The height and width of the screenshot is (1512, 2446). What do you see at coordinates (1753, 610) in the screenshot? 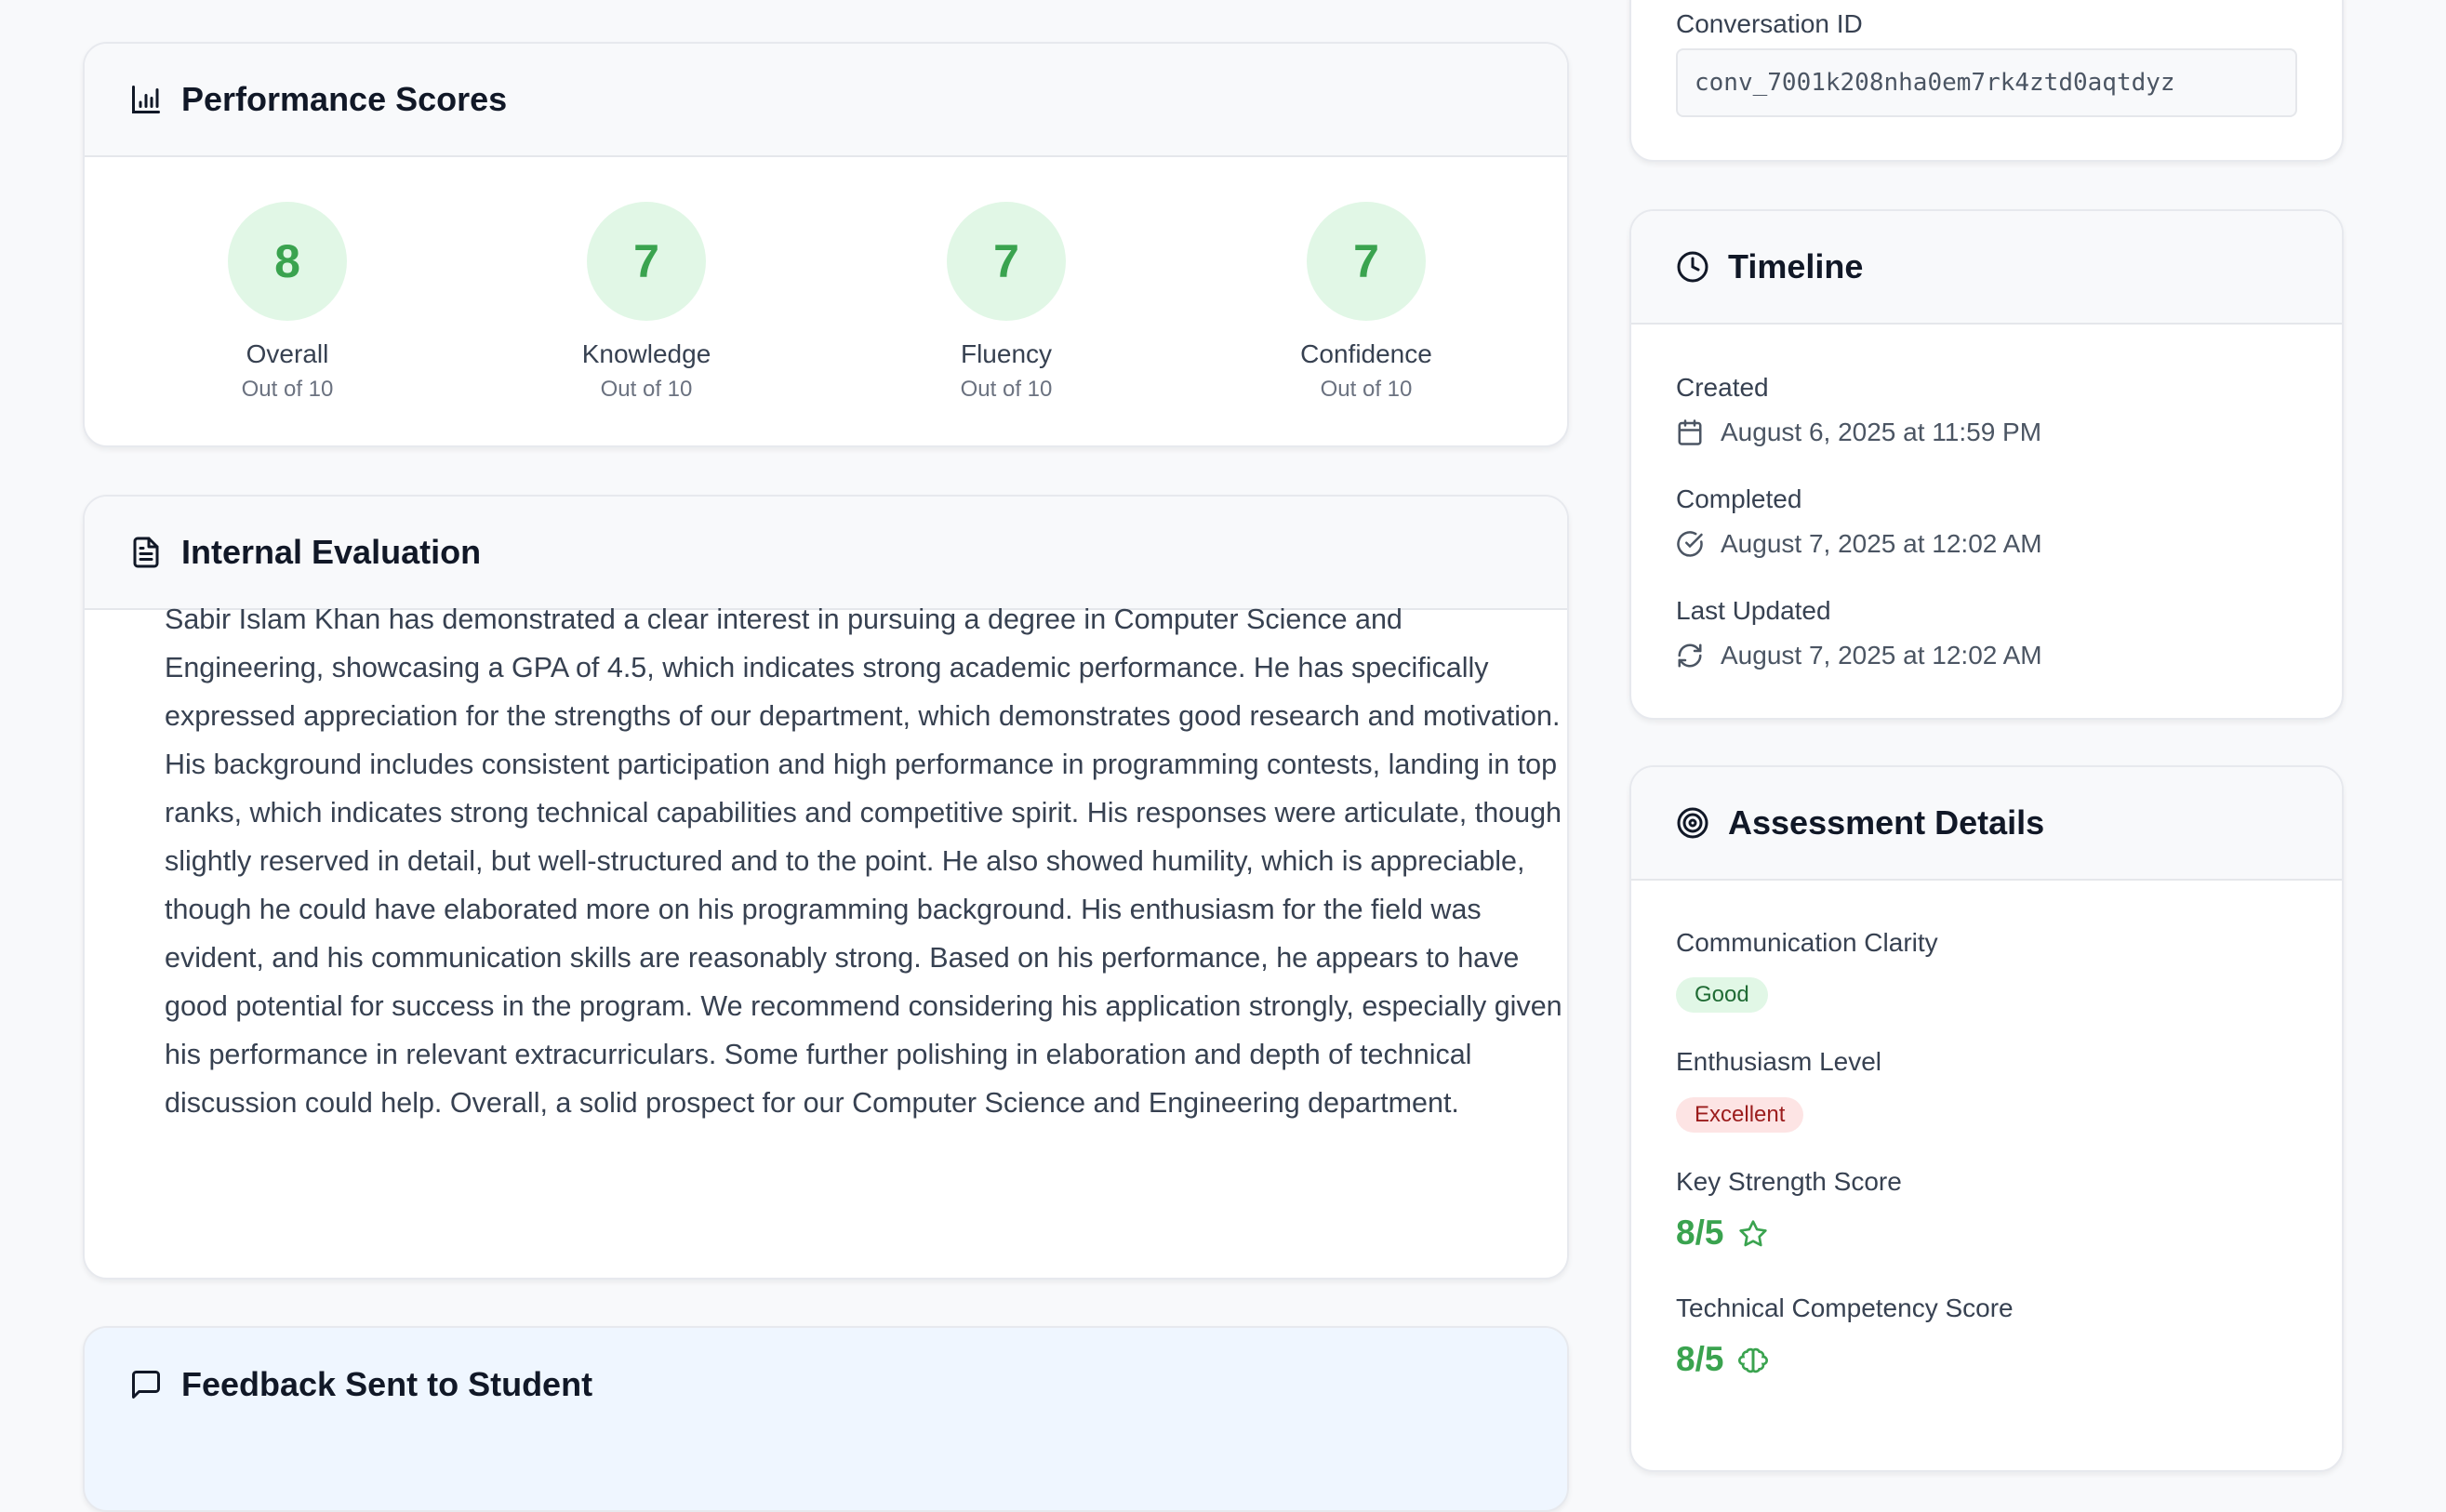
I see `last-updated-label: Last Updated` at bounding box center [1753, 610].